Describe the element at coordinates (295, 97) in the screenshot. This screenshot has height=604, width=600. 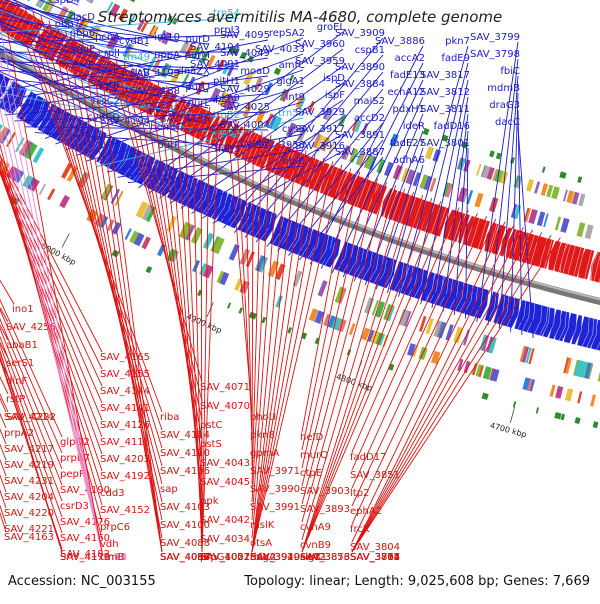
I see `forward-gene-label: int9` at that location.